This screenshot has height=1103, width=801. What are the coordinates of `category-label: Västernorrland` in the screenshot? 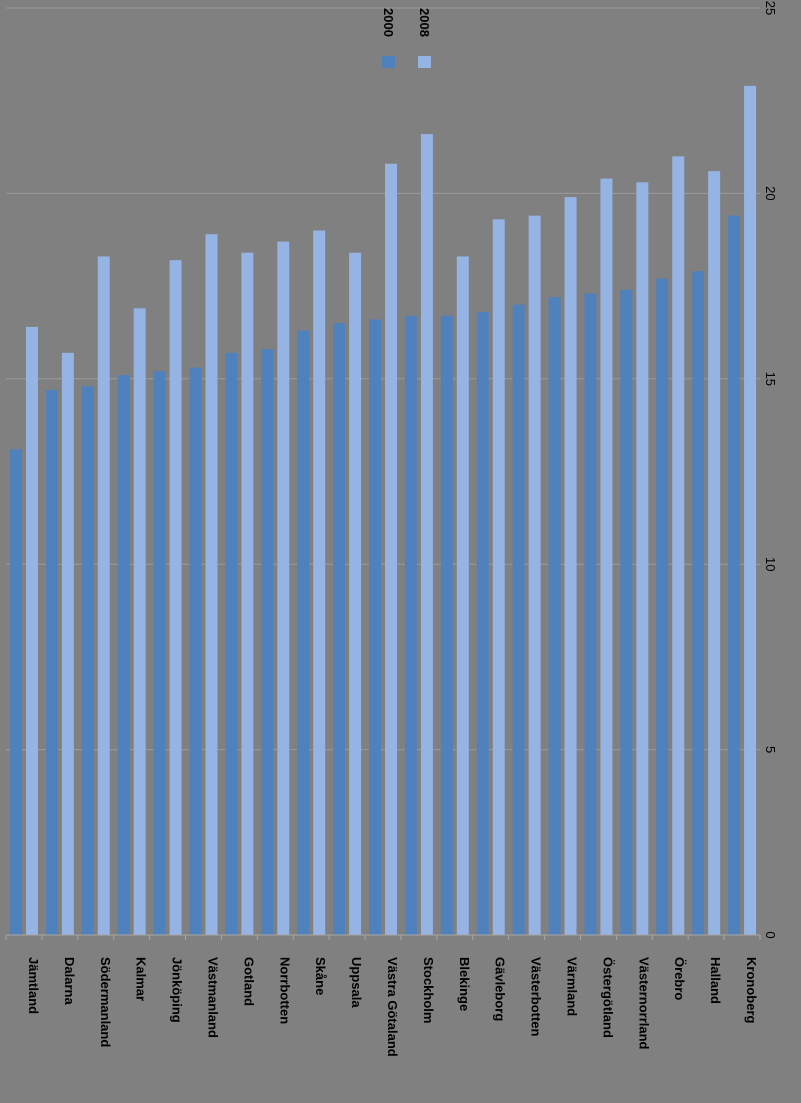 It's located at (643, 1003).